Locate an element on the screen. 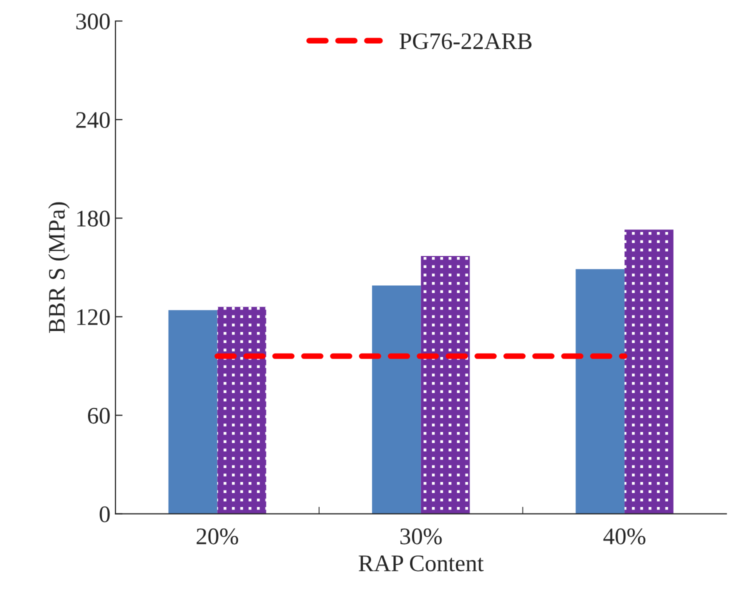 This screenshot has width=745, height=601. y-tick-label: 120 is located at coordinates (93, 317).